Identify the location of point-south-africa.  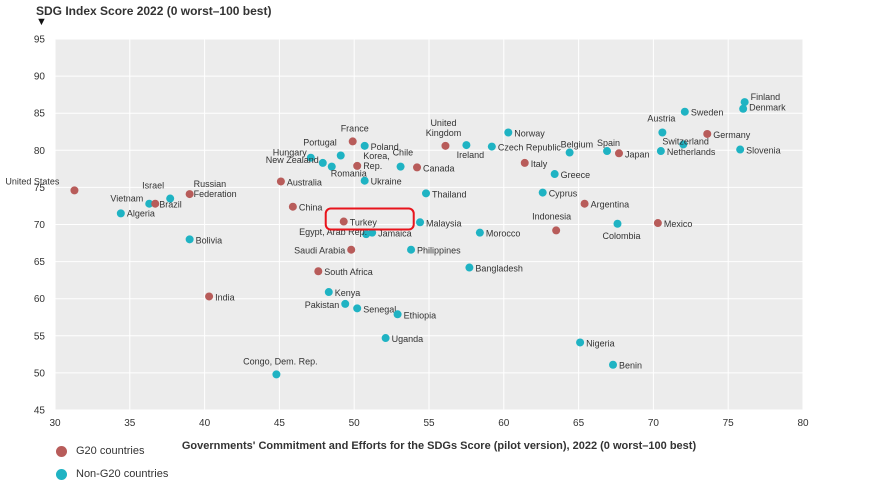
(318, 271).